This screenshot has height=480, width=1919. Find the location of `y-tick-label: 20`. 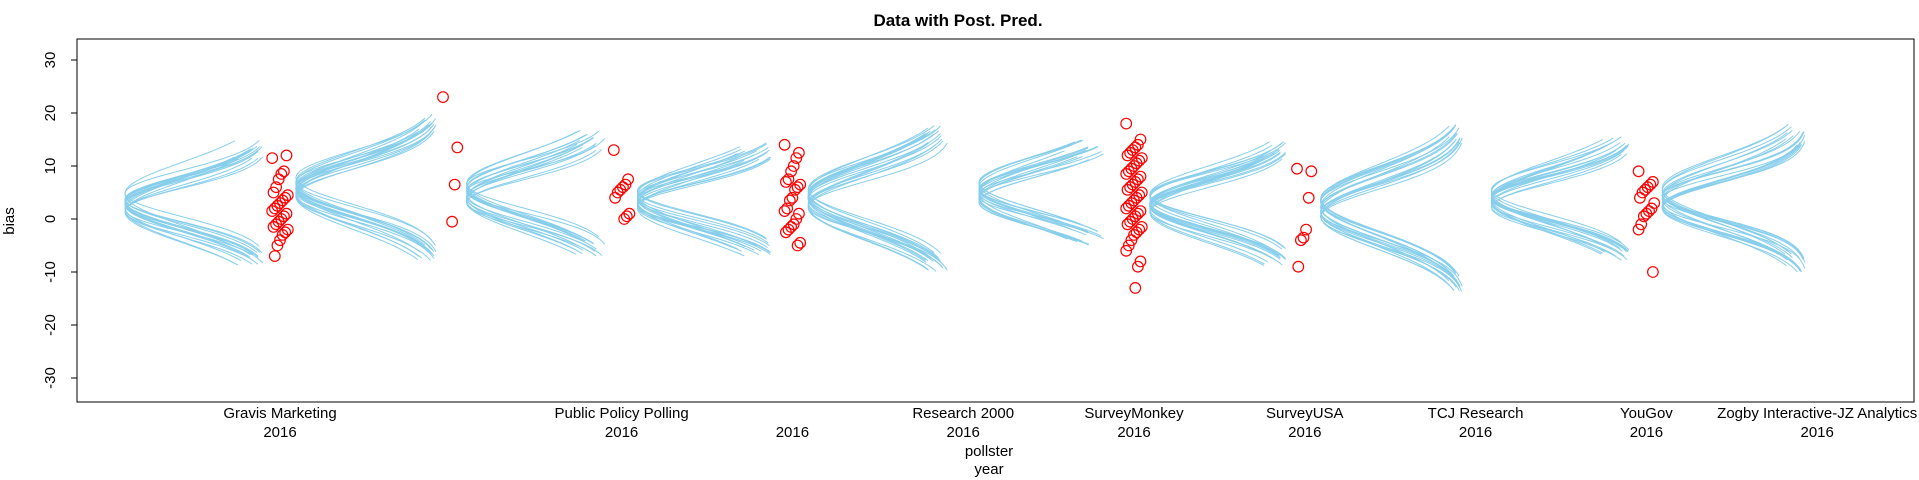

y-tick-label: 20 is located at coordinates (50, 113).